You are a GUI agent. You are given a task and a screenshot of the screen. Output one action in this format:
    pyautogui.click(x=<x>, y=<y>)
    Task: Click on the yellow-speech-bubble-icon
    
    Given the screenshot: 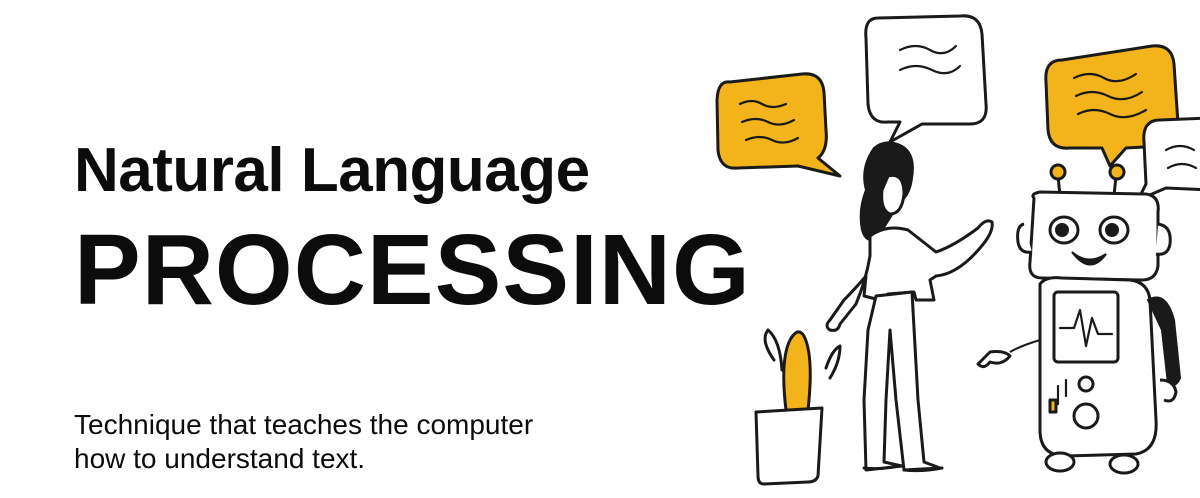 What is the action you would take?
    pyautogui.click(x=778, y=125)
    